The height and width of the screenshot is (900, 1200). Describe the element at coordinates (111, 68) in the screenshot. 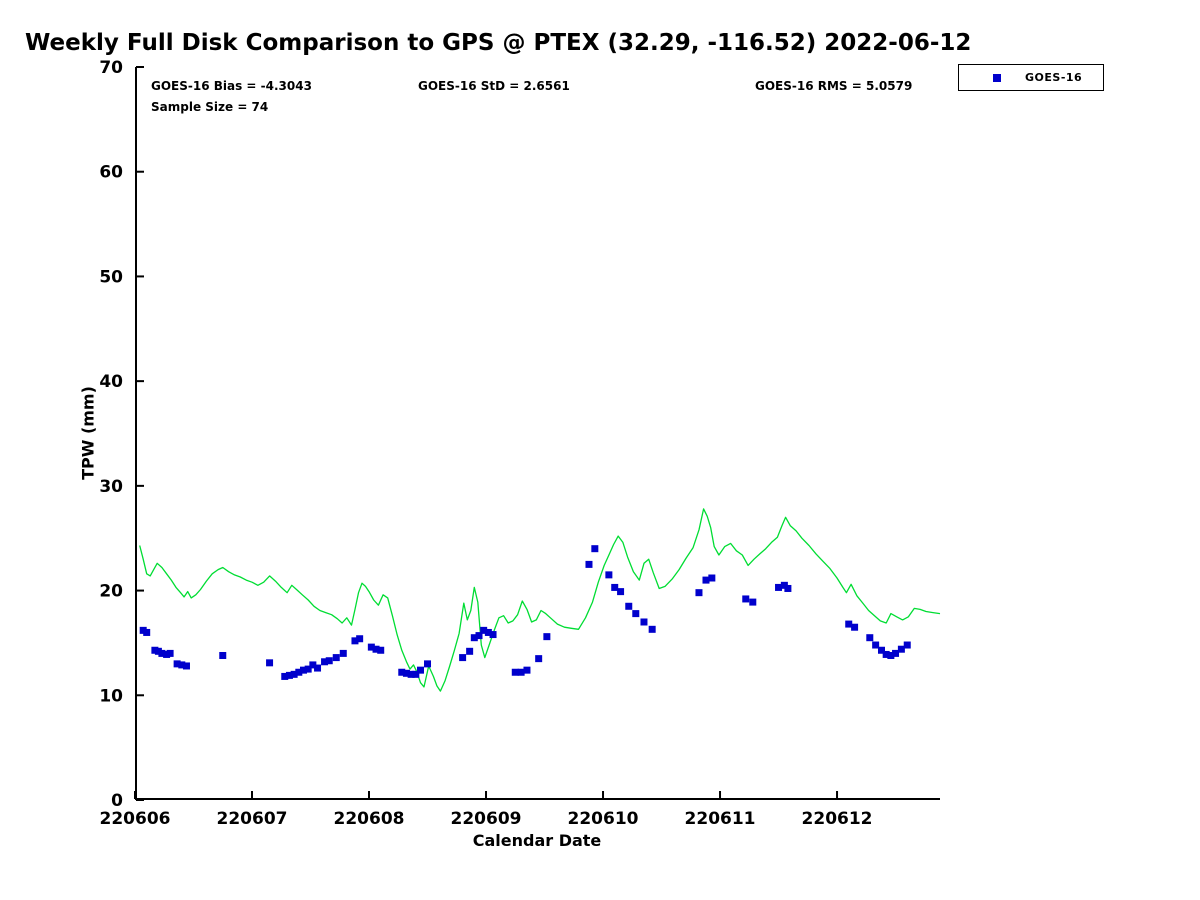

I see `y-tick-label: 70` at that location.